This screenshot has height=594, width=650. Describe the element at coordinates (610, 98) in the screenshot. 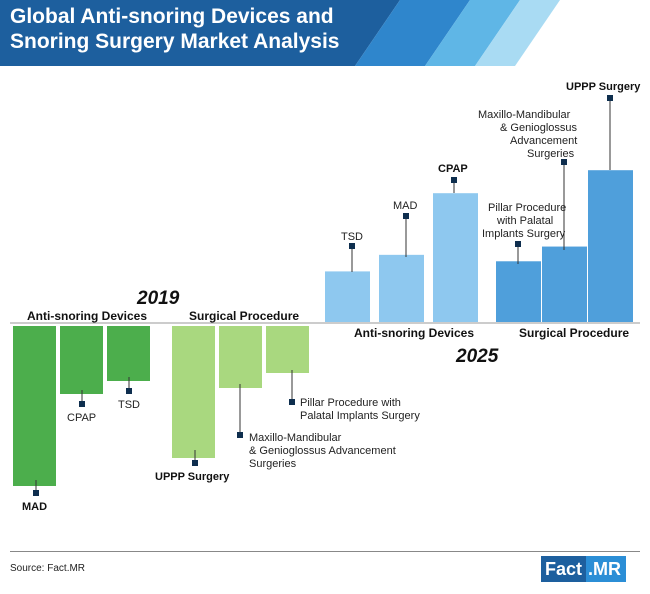

I see `marker-2025-uppp` at that location.